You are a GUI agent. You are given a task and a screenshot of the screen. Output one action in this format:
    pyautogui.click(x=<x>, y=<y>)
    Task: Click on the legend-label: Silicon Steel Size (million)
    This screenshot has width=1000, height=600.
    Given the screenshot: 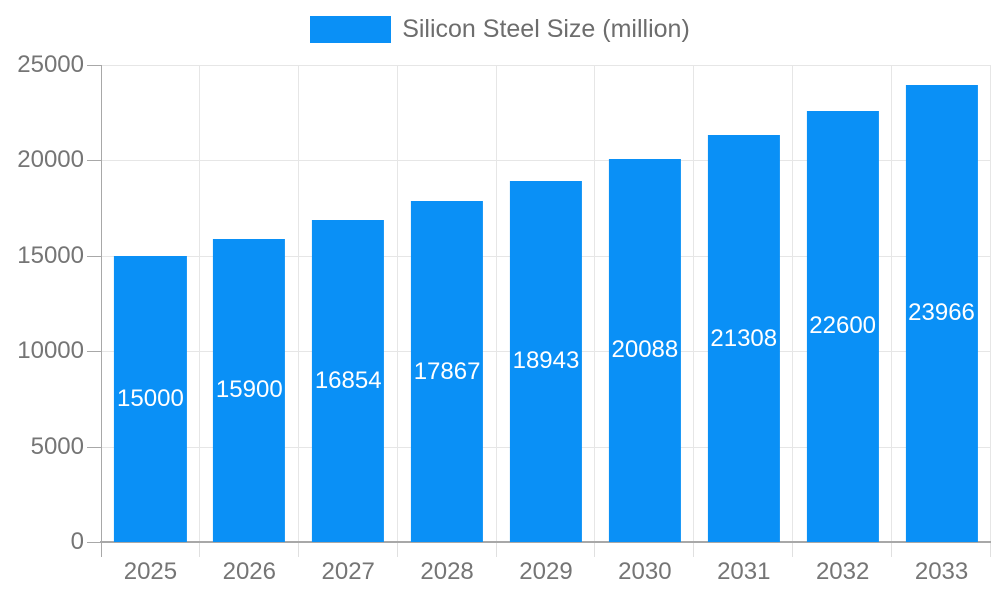 What is the action you would take?
    pyautogui.click(x=546, y=29)
    